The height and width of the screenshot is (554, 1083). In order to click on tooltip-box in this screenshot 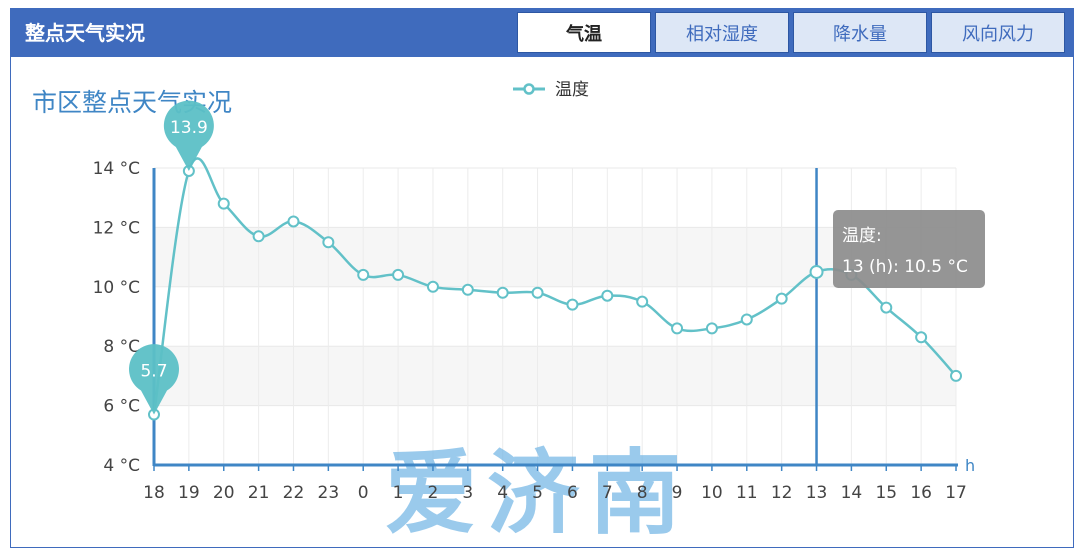, I will do `click(909, 249)`.